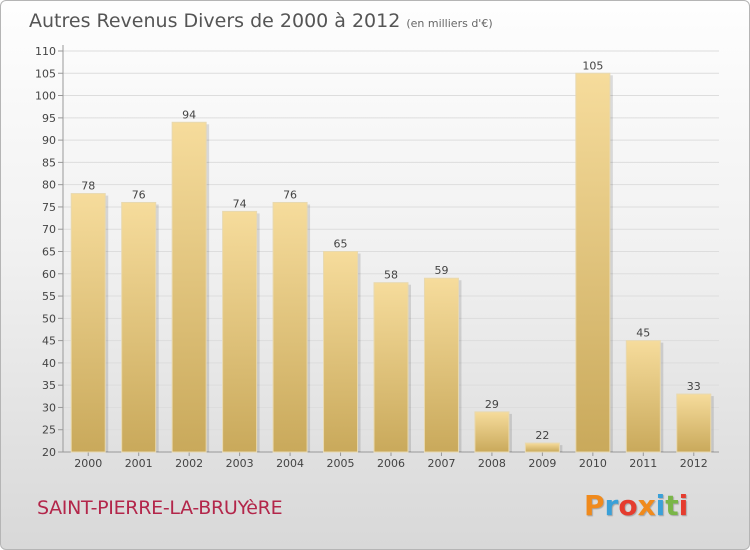 This screenshot has height=550, width=750. I want to click on y-tick-label-65: 65, so click(49, 252).